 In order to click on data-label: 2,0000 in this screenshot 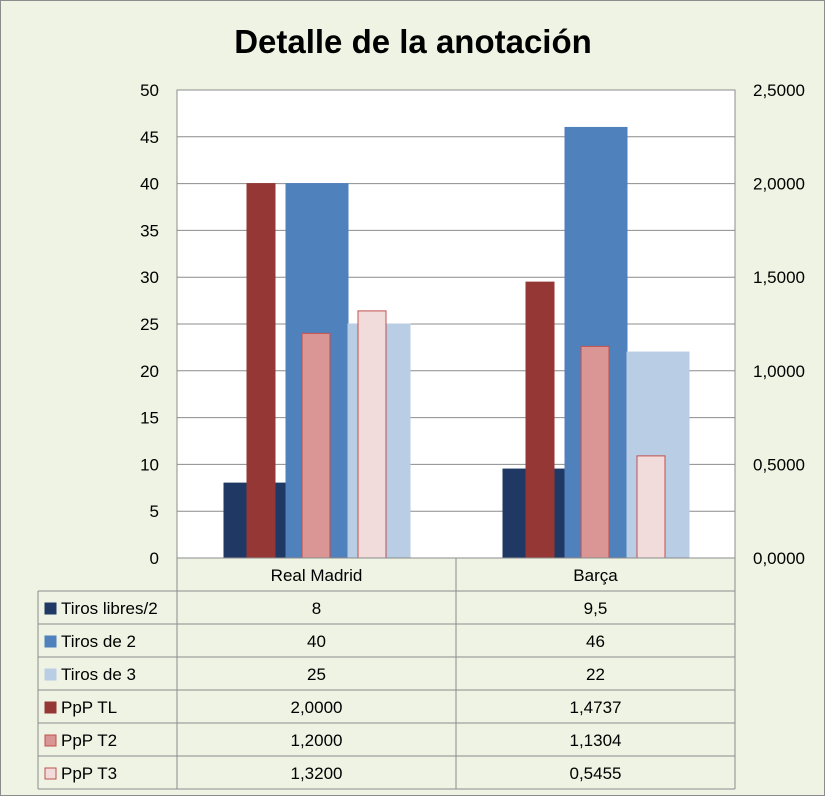, I will do `click(317, 707)`.